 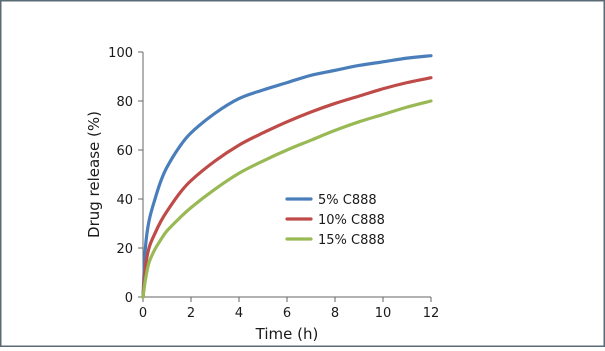 I want to click on y-ticks: 0 20 40 60 80 100, so click(x=125, y=176).